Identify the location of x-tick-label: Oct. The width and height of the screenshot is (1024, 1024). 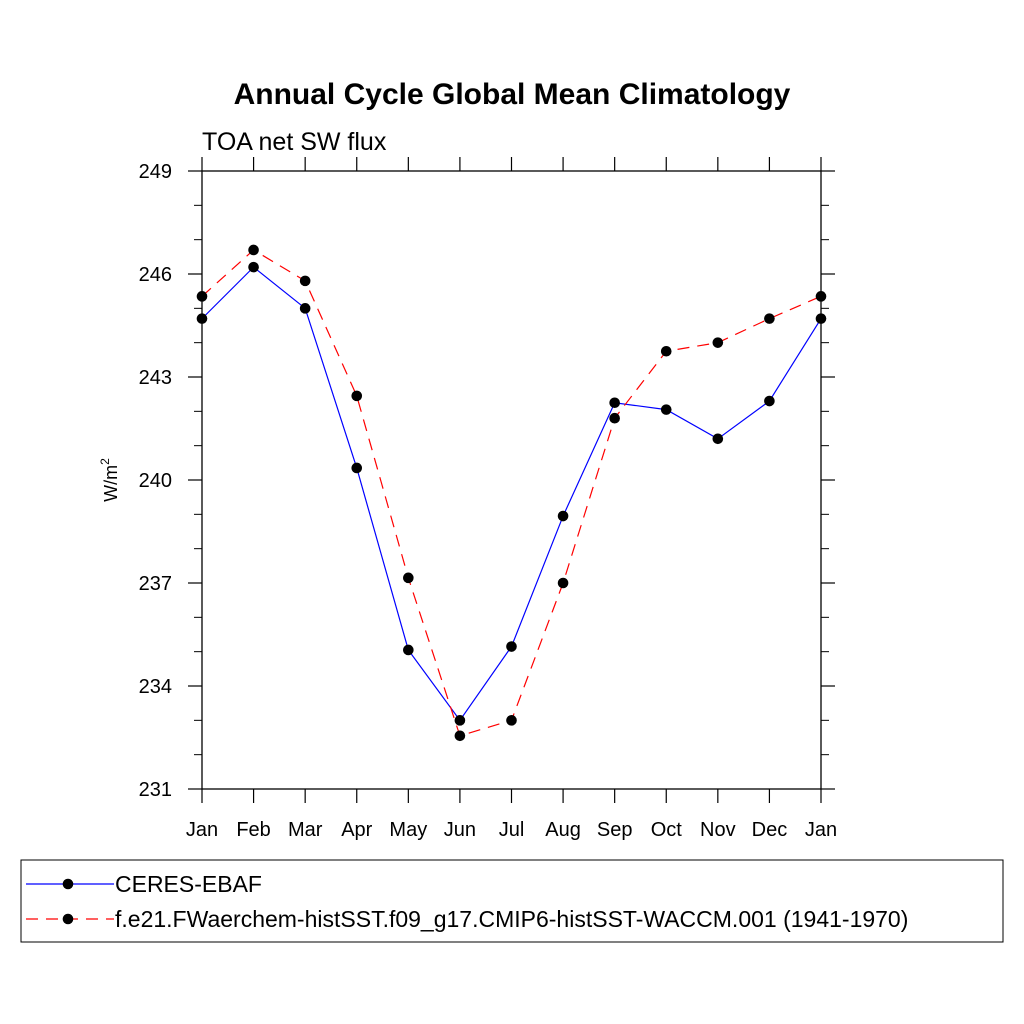
(667, 830).